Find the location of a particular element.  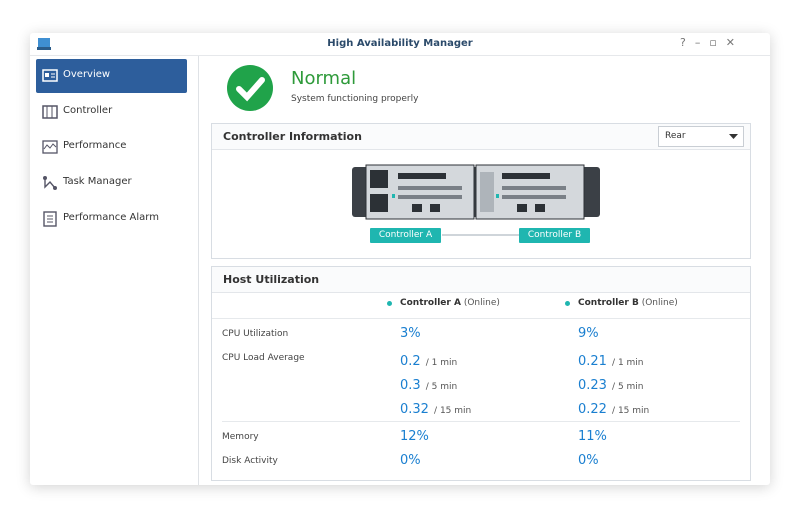

load-average: 0.2 / 1 min is located at coordinates (428, 359).